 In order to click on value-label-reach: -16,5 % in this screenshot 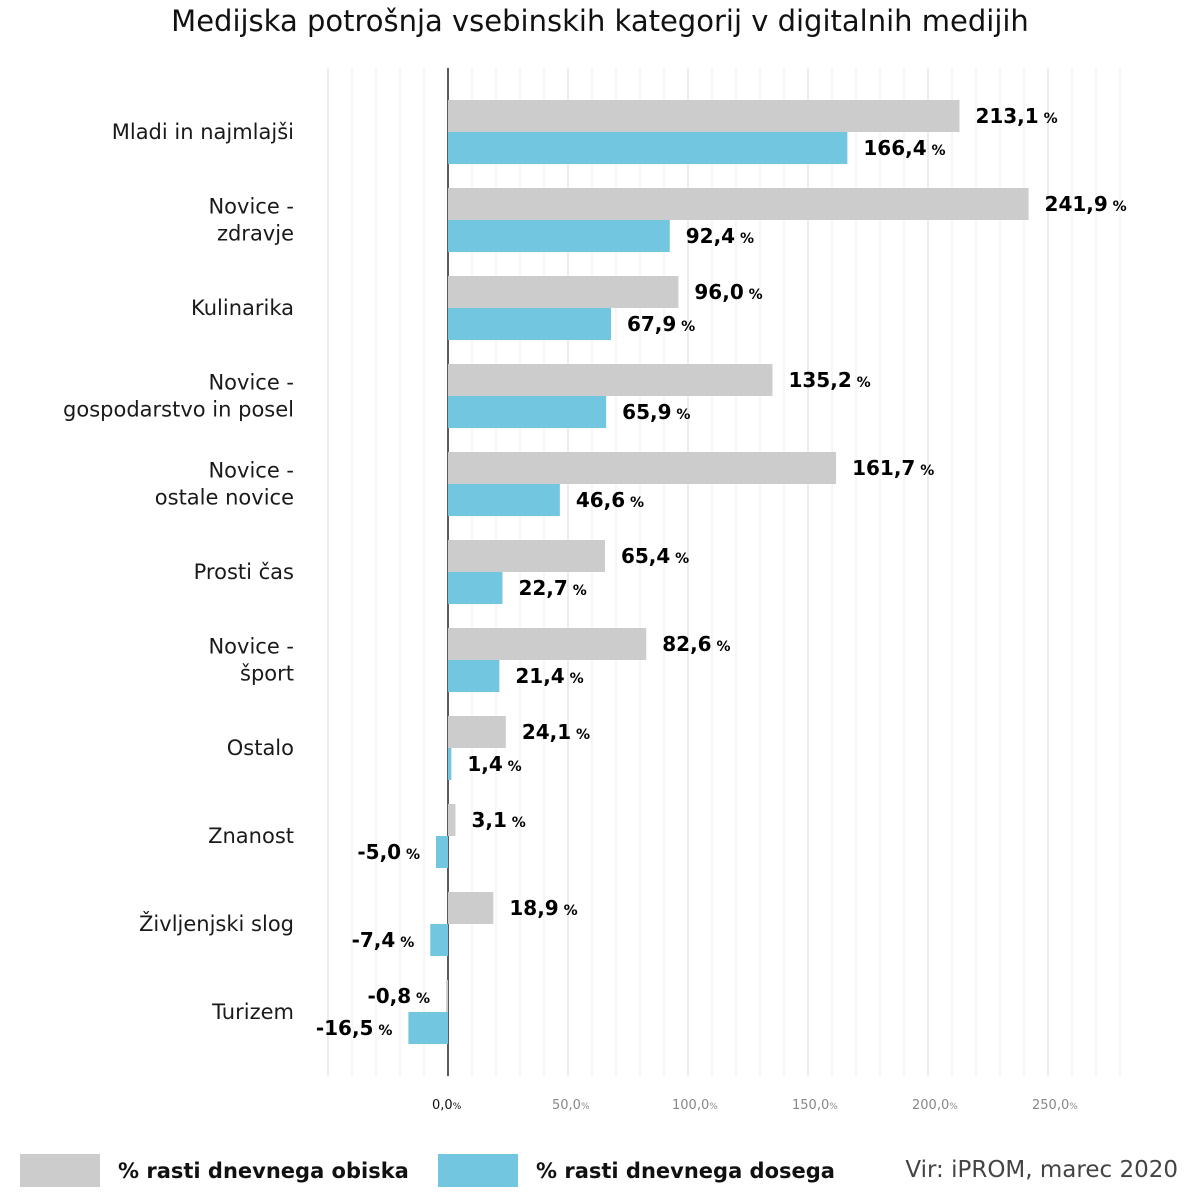, I will do `click(354, 1028)`.